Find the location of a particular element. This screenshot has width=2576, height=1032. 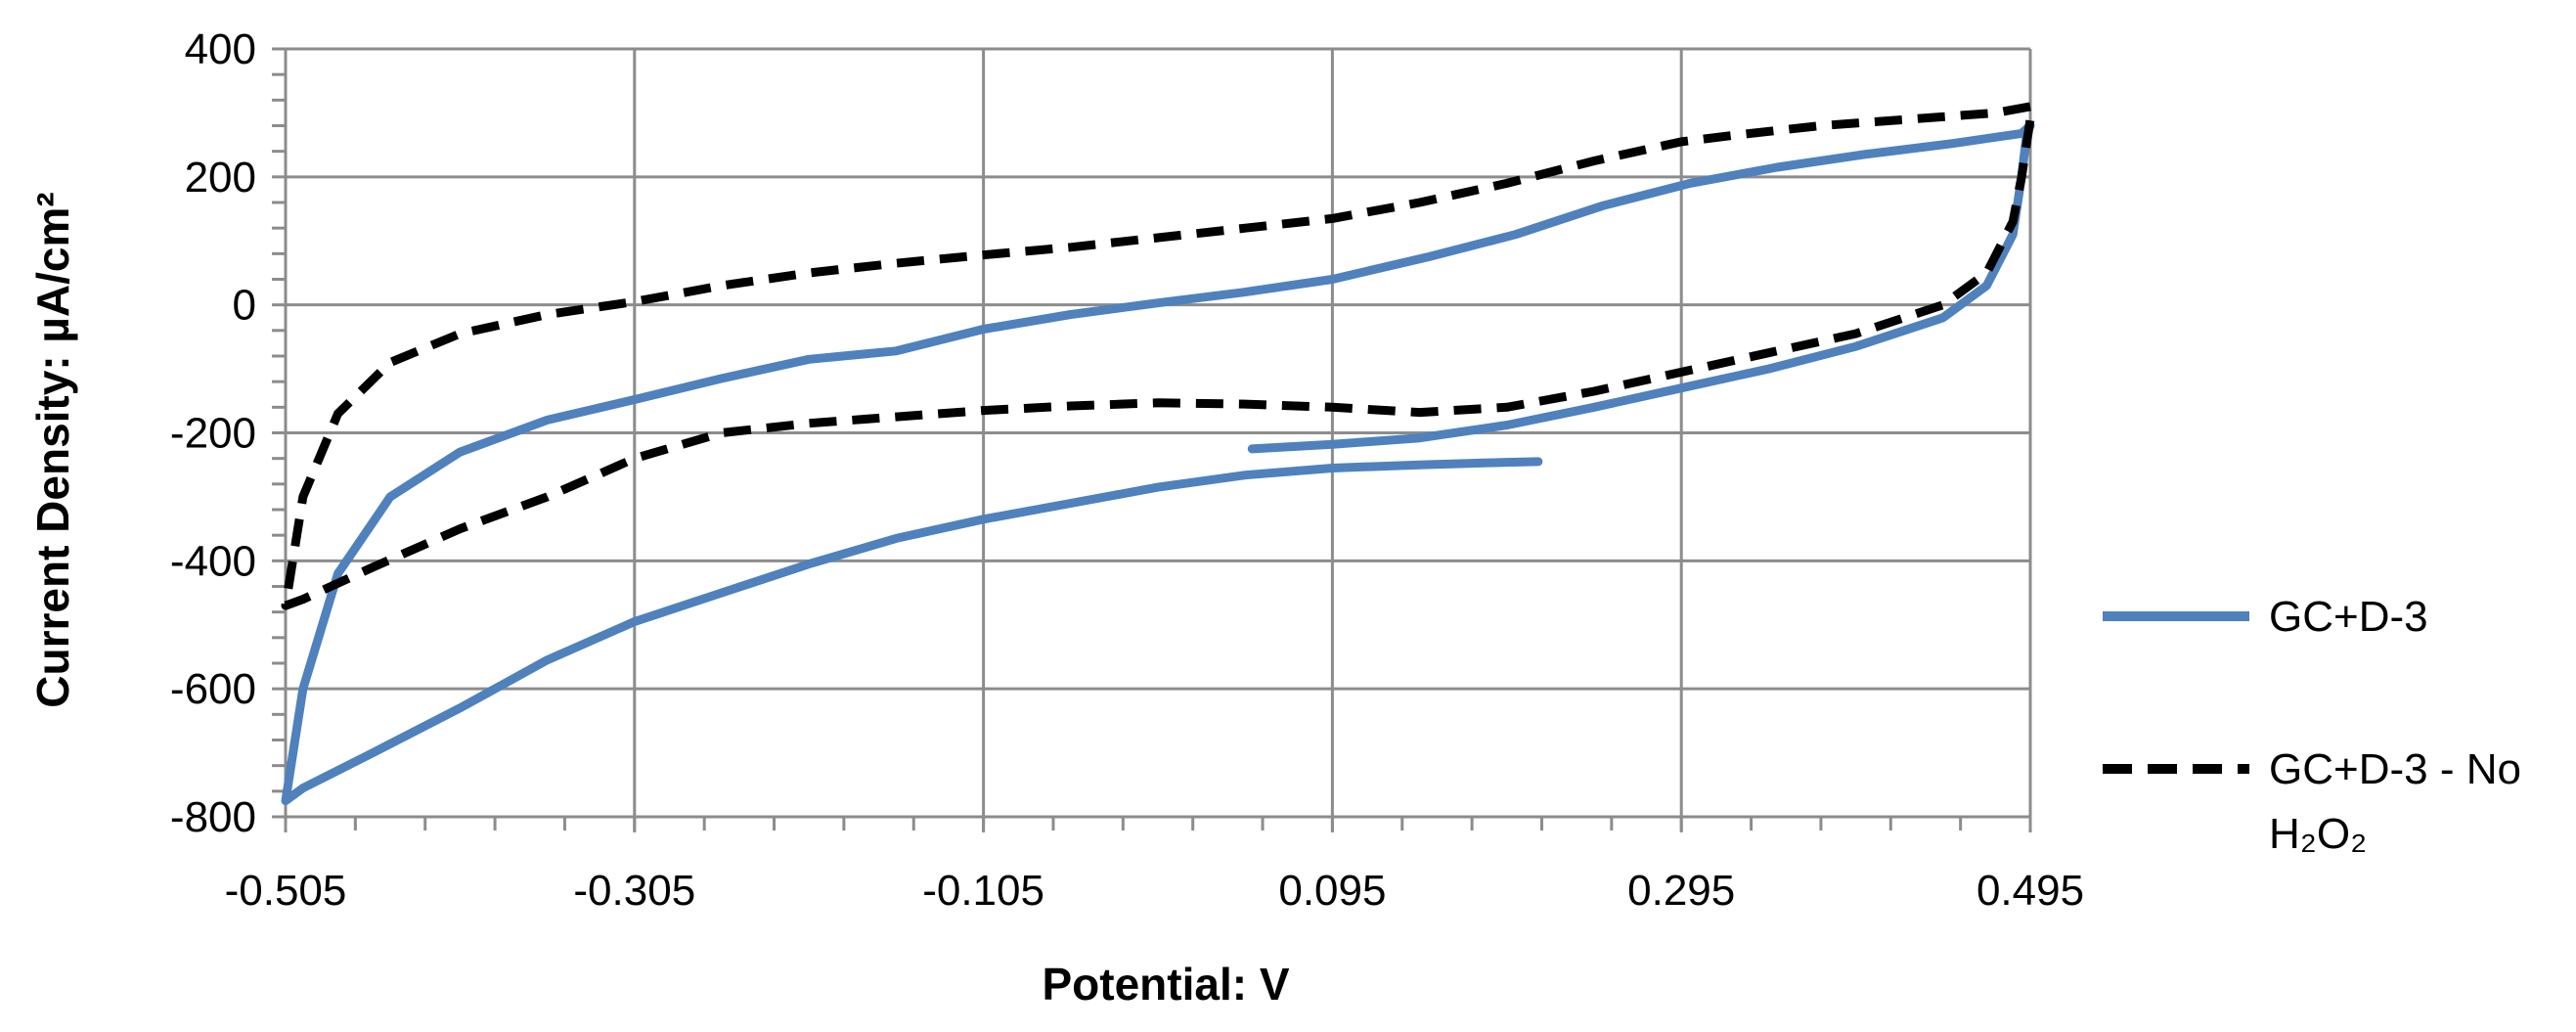

y-tick-label: 0 is located at coordinates (244, 306).